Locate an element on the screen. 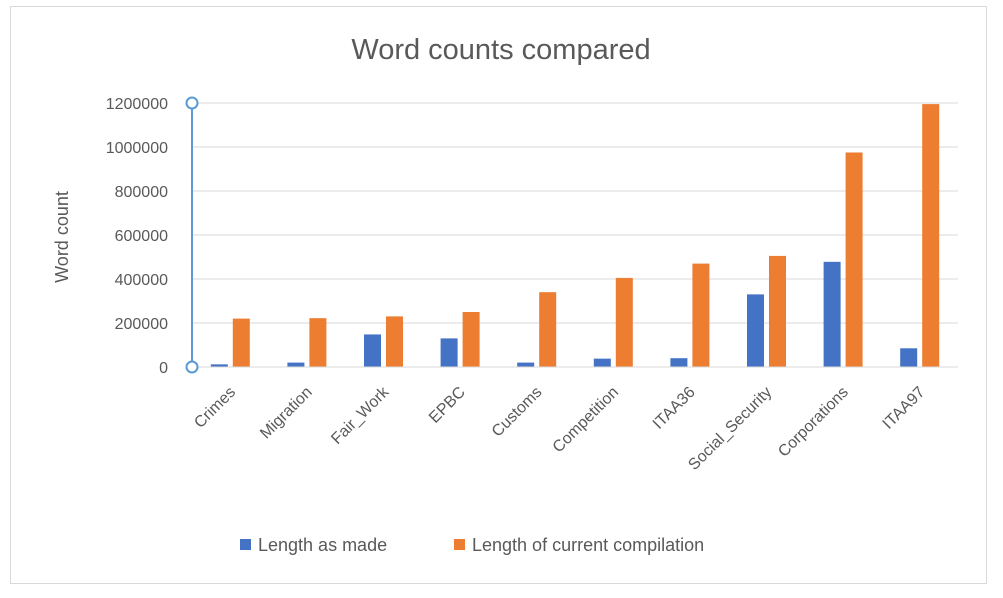 The width and height of the screenshot is (1003, 598). y-tick-label: 1000000 is located at coordinates (137, 148).